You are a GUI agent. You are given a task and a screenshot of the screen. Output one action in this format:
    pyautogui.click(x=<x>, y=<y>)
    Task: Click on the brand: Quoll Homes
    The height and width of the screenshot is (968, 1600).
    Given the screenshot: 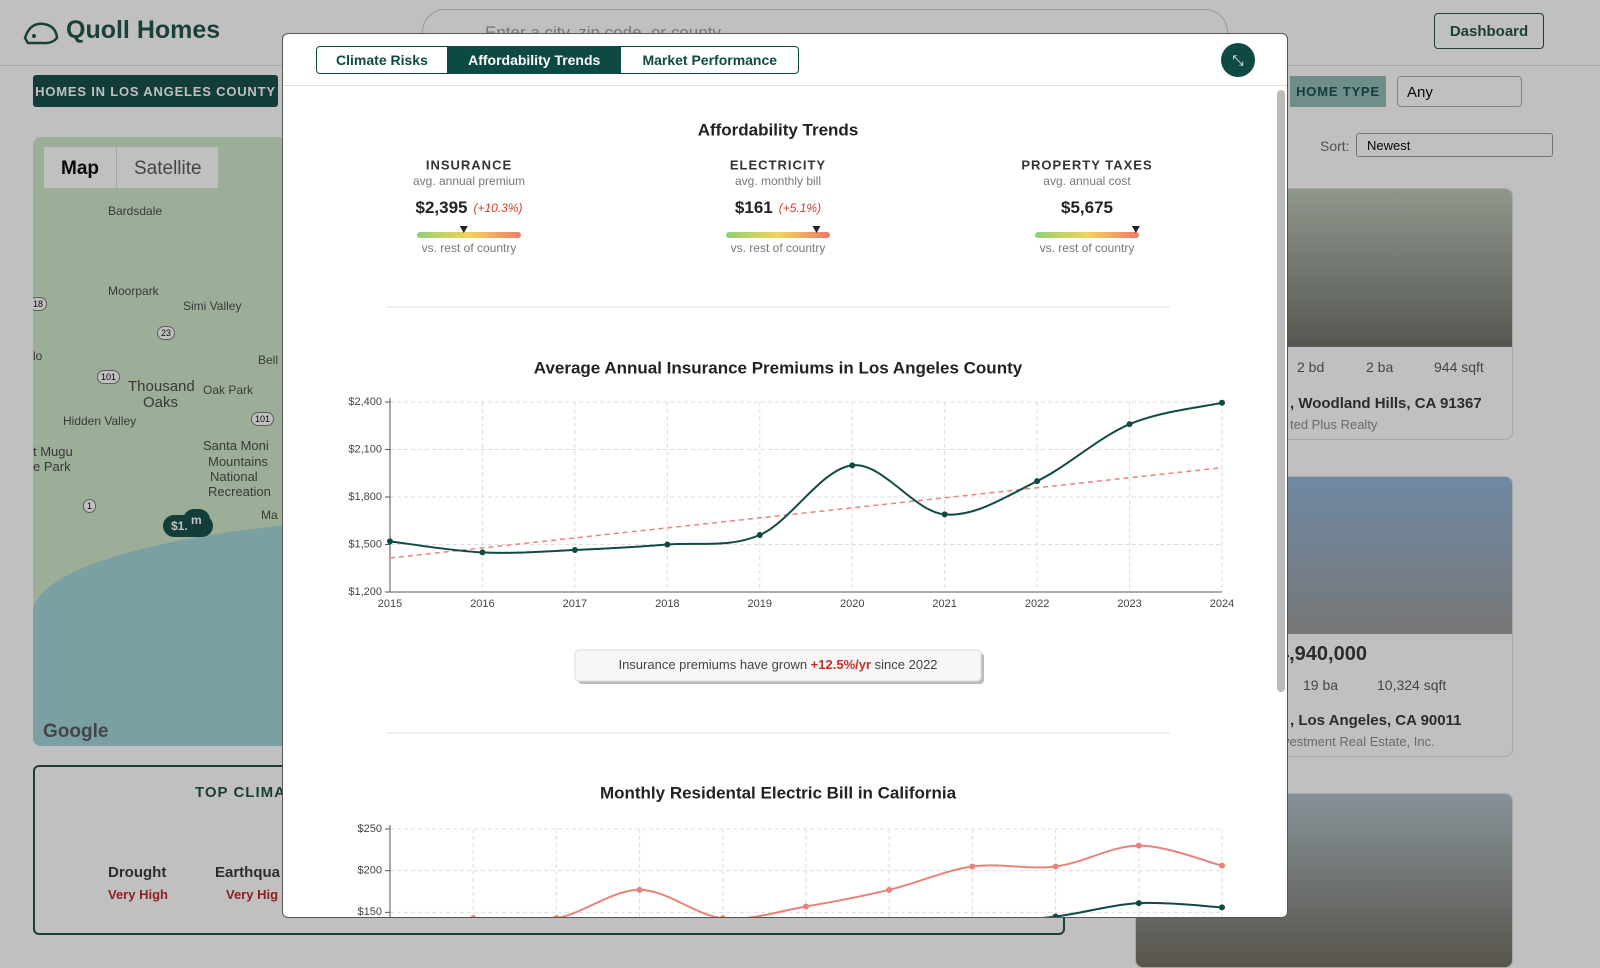 What is the action you would take?
    pyautogui.click(x=143, y=30)
    